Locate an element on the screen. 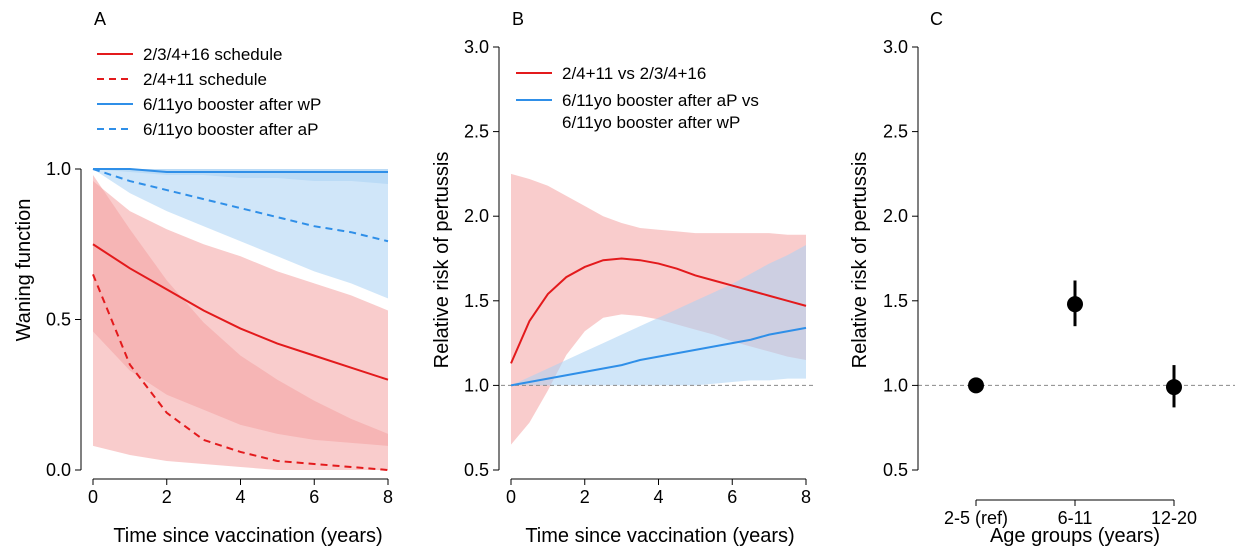  panel-c-y-tick-label: 1.5 is located at coordinates (895, 301).